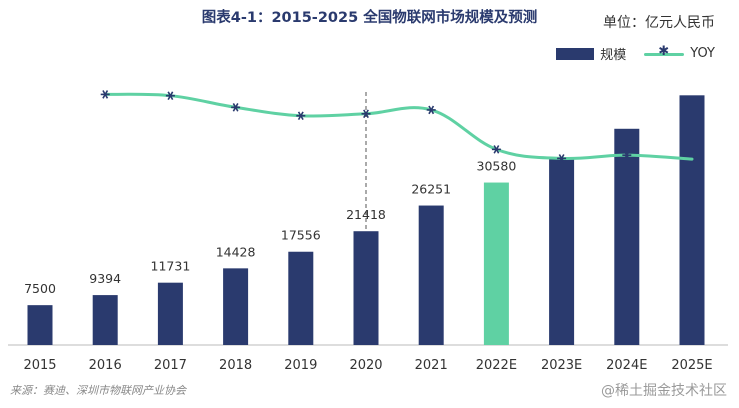 The image size is (739, 408). Describe the element at coordinates (369, 18) in the screenshot. I see `chart-title: 图表4-1：2015-2025 全国物联网市场规模及预测` at that location.